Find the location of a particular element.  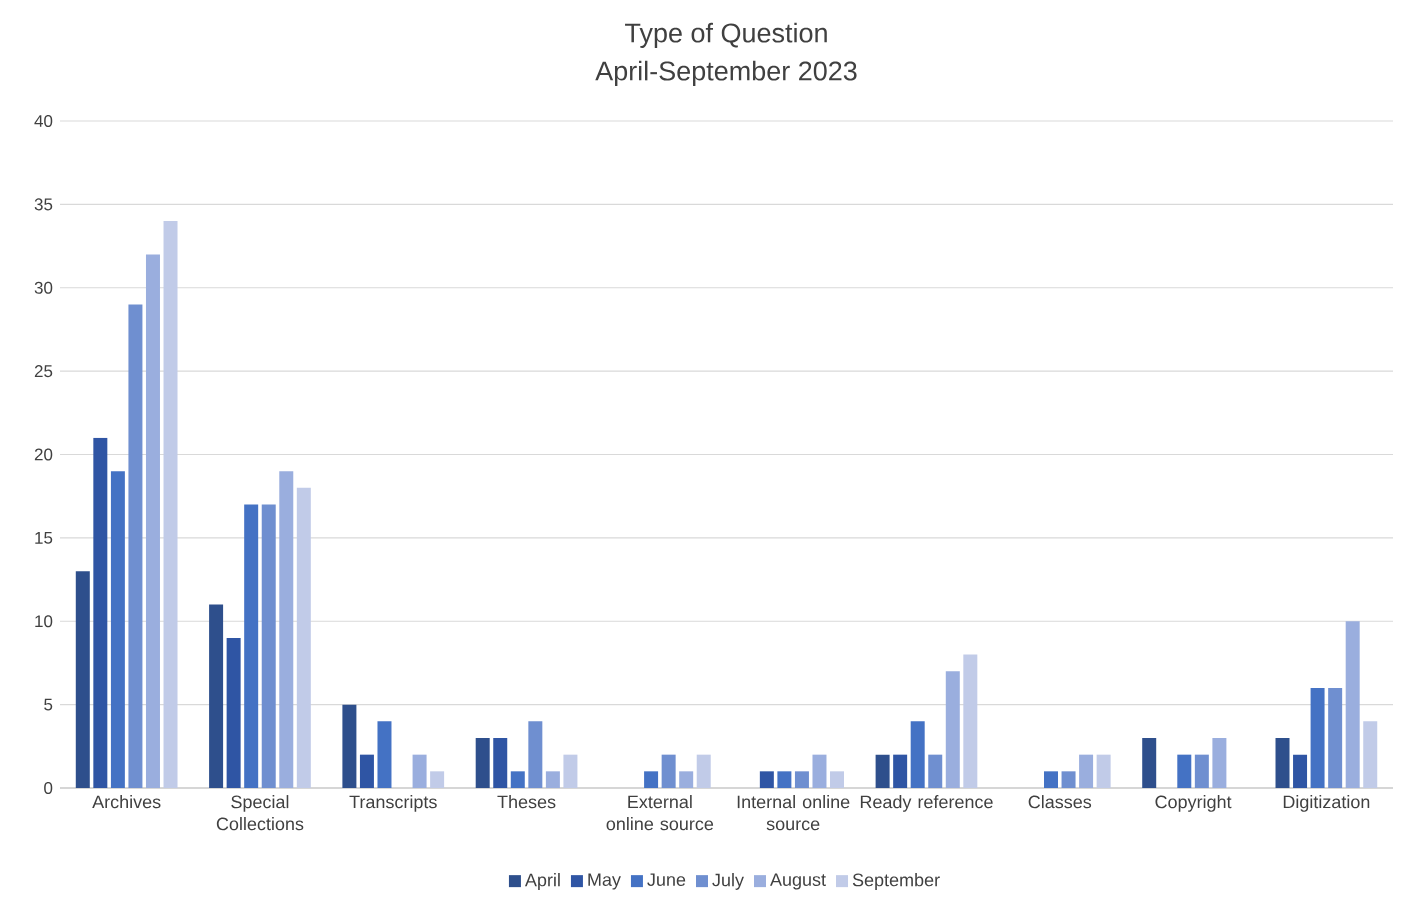

y-tick-label: 20 is located at coordinates (43, 454).